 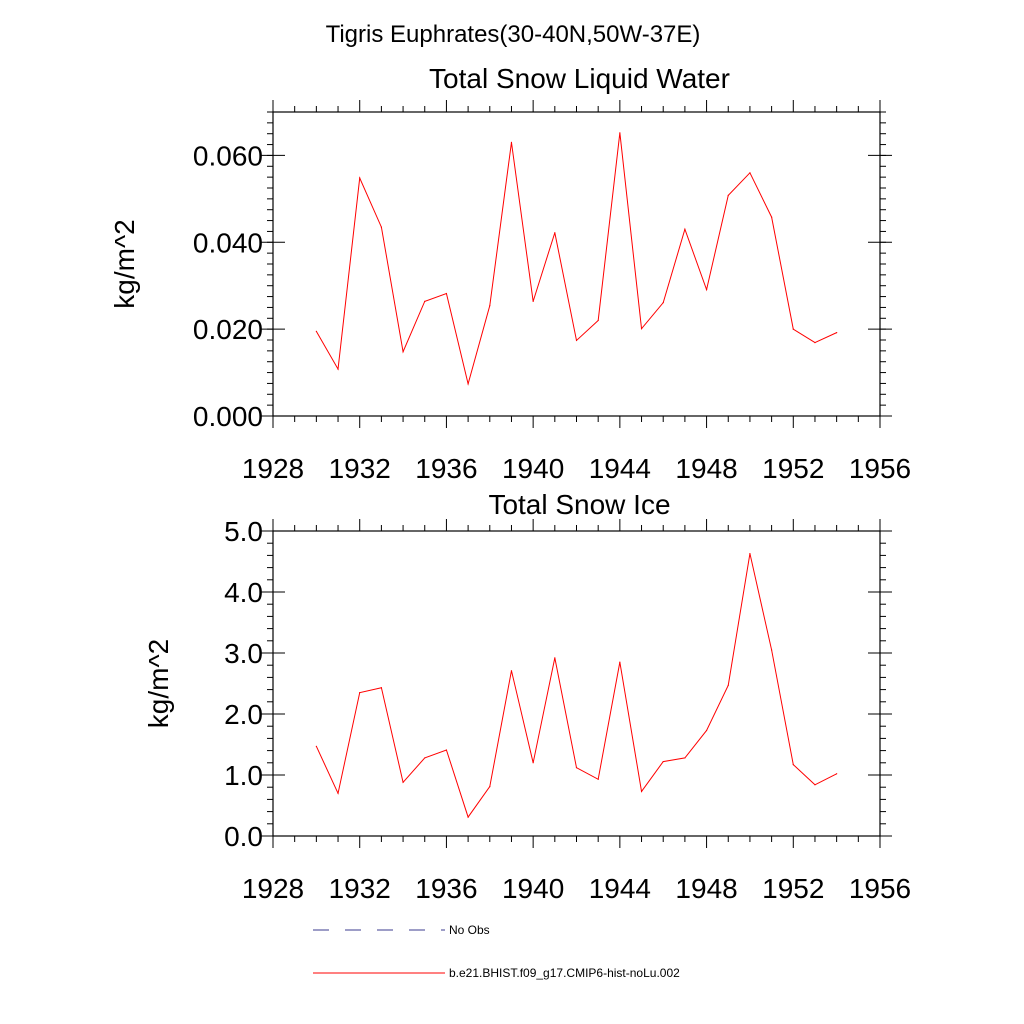 I want to click on y-tick-label: 2.0, so click(x=243, y=714).